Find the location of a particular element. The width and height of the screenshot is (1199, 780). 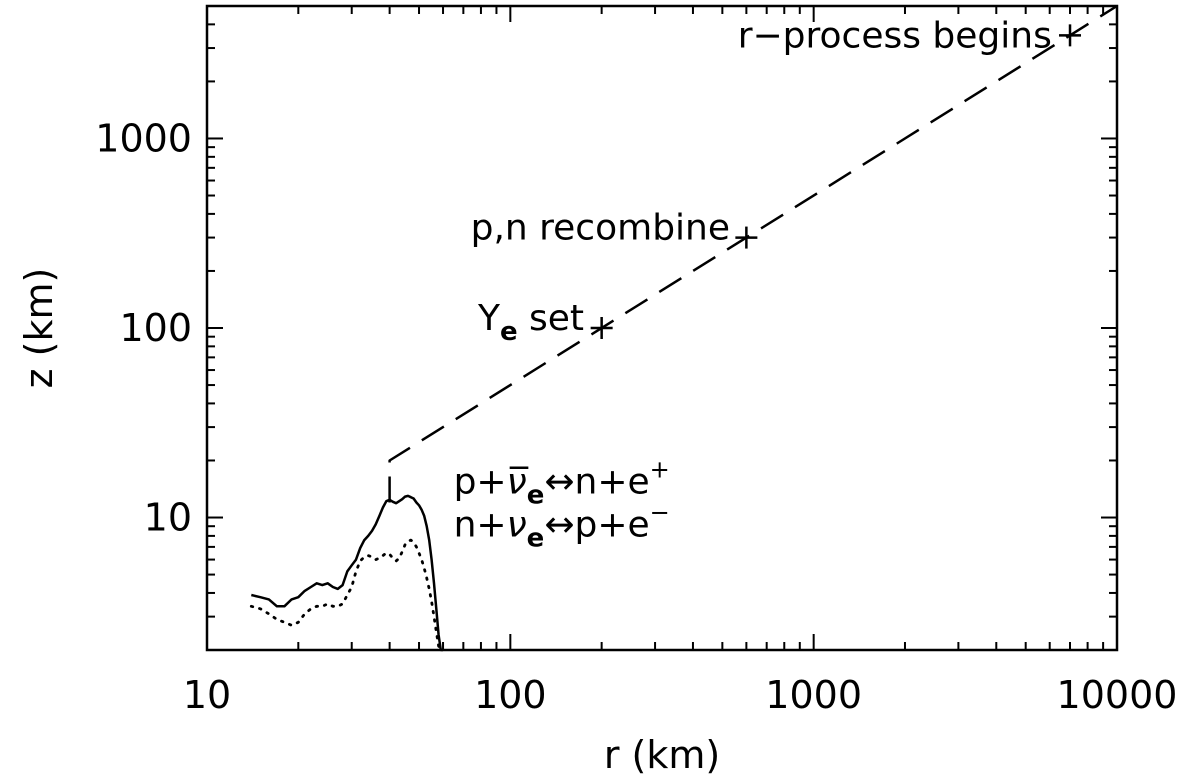

reaction2-p1: n+ is located at coordinates (480, 524).